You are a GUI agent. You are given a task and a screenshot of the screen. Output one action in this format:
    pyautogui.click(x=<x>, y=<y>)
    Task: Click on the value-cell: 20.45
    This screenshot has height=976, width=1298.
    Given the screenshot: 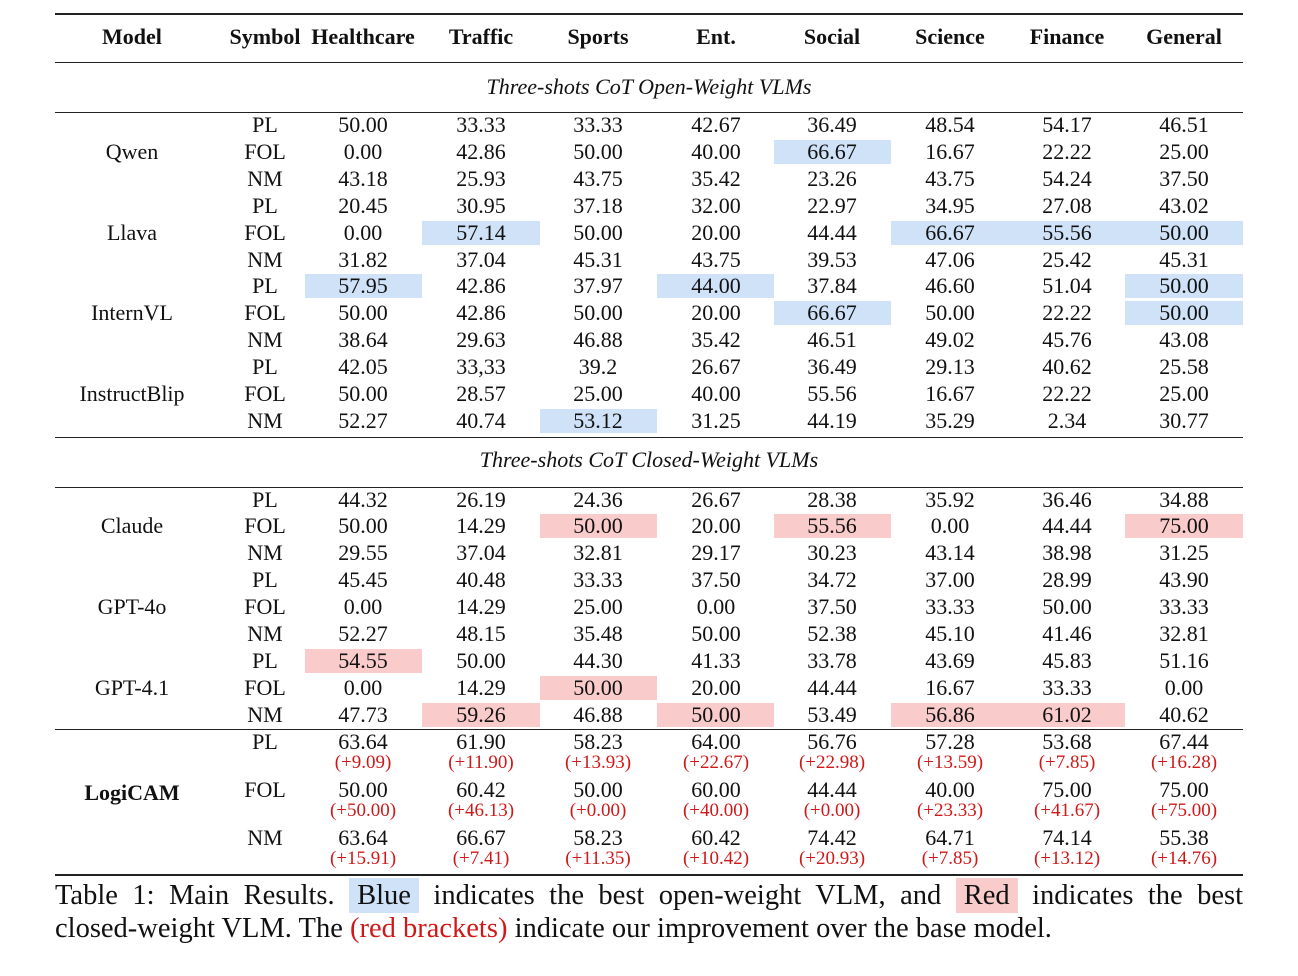 What is the action you would take?
    pyautogui.click(x=363, y=205)
    